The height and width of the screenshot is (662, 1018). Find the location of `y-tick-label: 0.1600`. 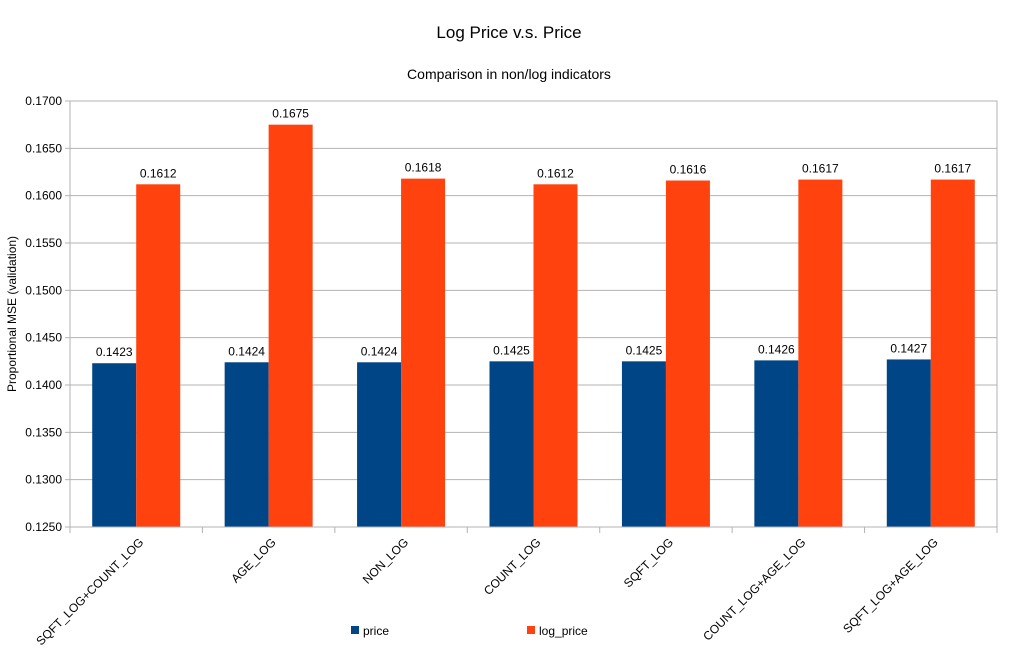

y-tick-label: 0.1600 is located at coordinates (43, 196).